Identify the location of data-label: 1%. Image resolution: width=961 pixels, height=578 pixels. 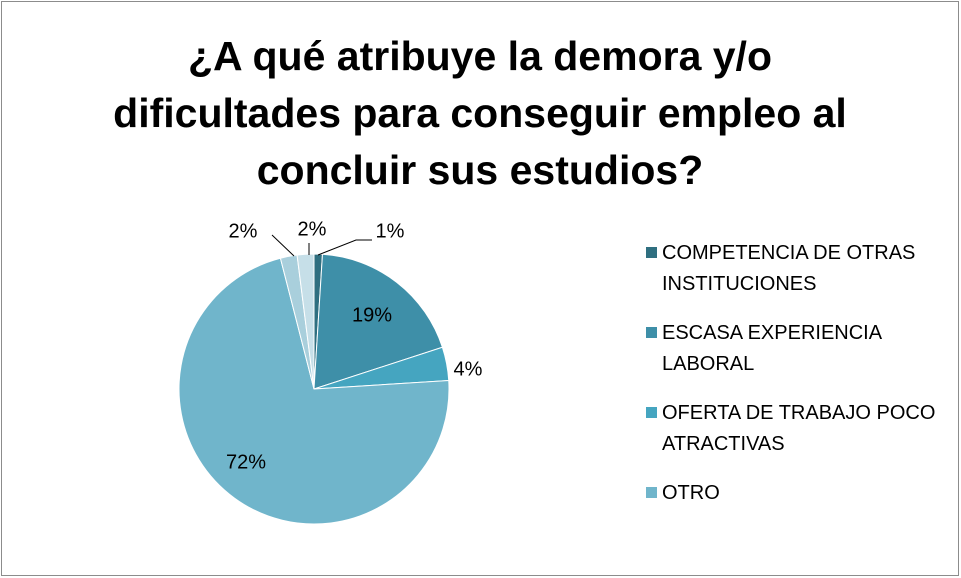
(390, 231).